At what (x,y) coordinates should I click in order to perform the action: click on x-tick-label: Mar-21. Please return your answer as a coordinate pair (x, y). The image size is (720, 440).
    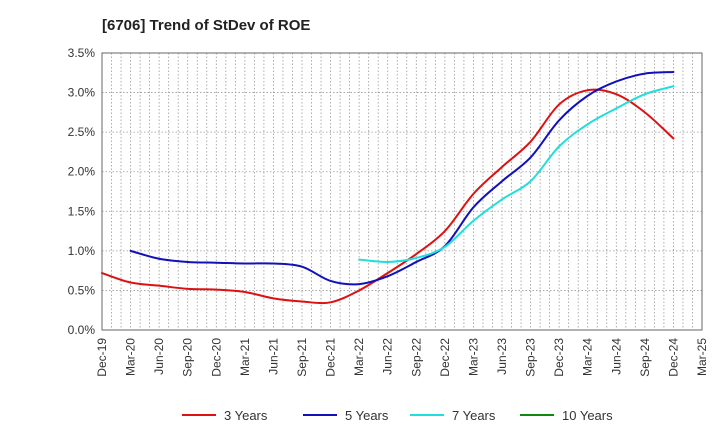
    Looking at the image, I should click on (245, 357).